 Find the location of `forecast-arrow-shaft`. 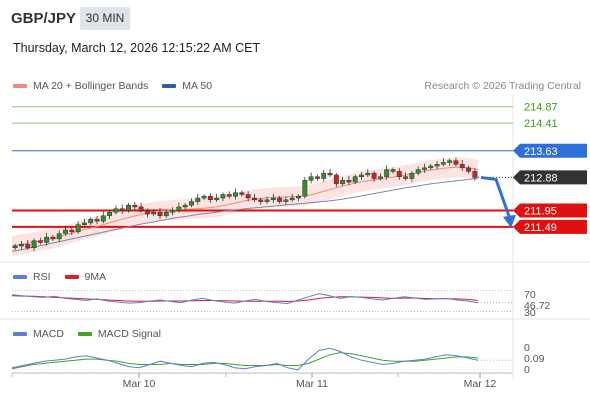

forecast-arrow-shaft is located at coordinates (496, 197).